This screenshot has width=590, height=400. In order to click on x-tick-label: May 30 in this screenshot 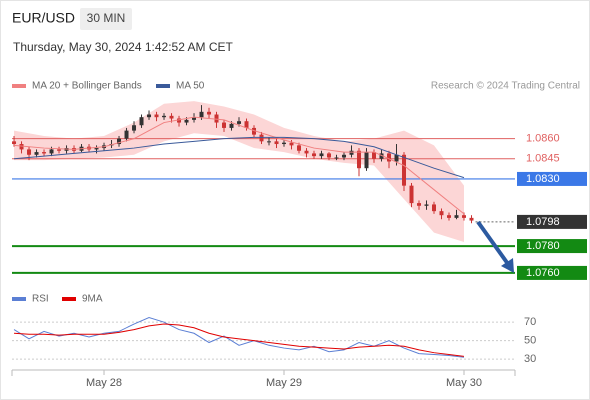, I will do `click(464, 383)`.